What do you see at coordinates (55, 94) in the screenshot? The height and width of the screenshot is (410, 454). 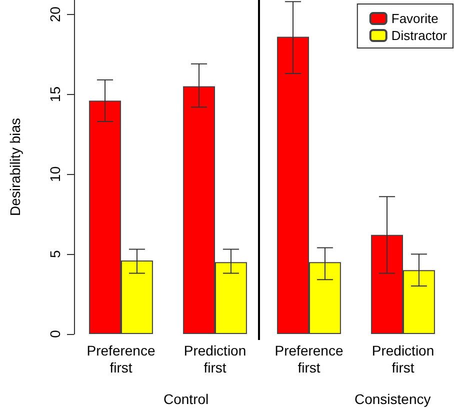 I see `y-tick-label: 15` at bounding box center [55, 94].